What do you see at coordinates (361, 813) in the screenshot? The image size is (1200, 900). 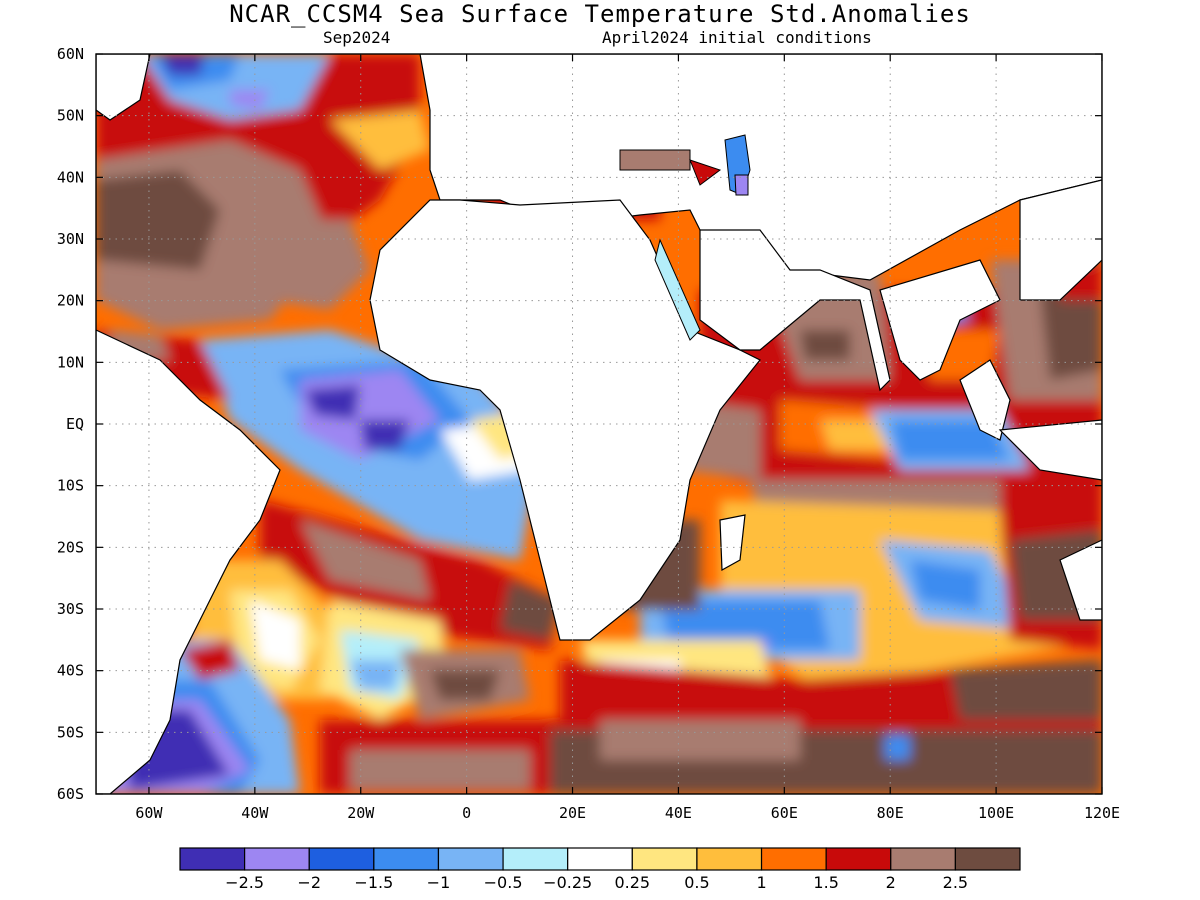 I see `lon-label: 20W` at bounding box center [361, 813].